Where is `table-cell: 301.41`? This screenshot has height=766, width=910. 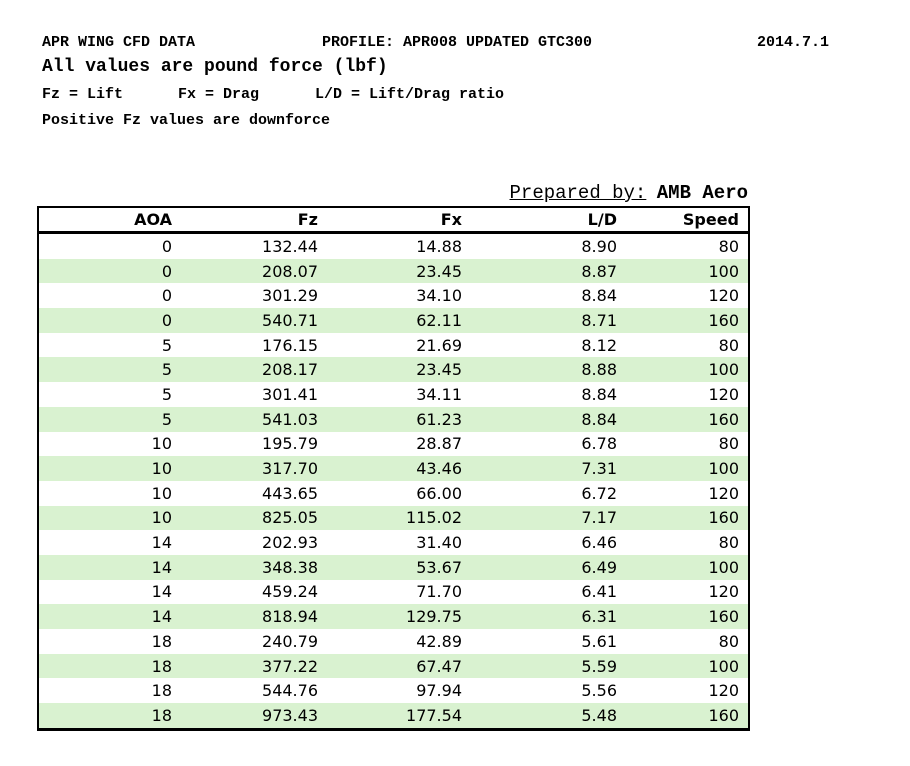
table-cell: 301.41 is located at coordinates (290, 394).